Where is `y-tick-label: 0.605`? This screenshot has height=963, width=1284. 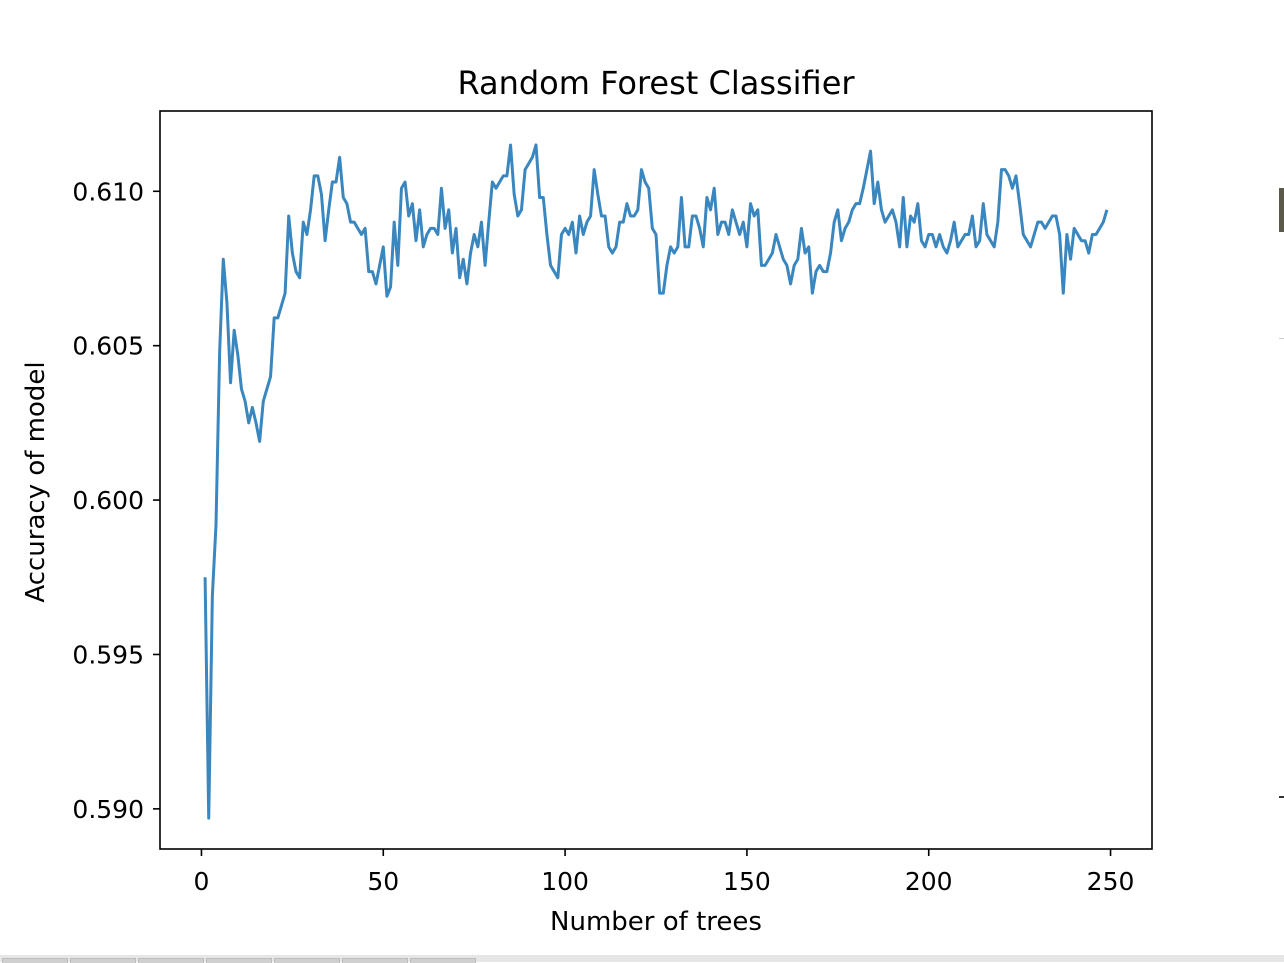
y-tick-label: 0.605 is located at coordinates (108, 346).